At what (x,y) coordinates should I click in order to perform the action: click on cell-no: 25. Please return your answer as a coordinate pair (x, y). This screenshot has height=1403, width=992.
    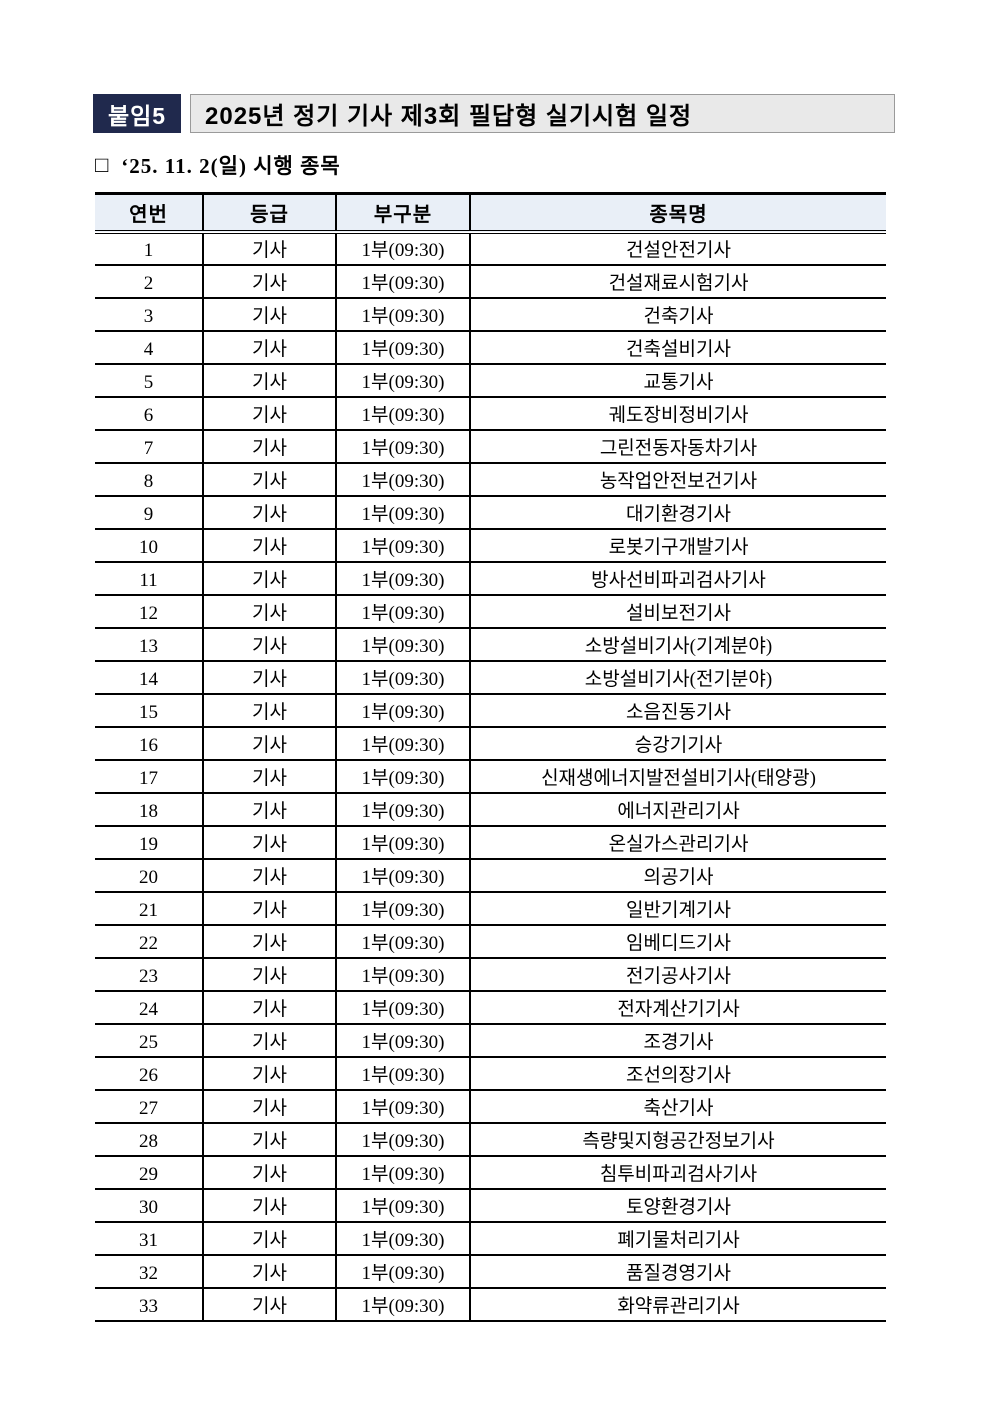
    Looking at the image, I should click on (149, 1040).